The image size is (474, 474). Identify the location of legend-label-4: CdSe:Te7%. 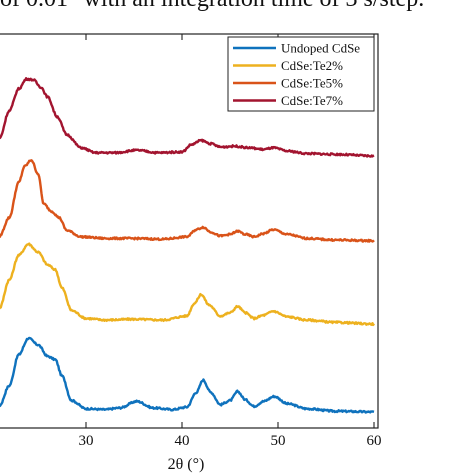
(312, 100).